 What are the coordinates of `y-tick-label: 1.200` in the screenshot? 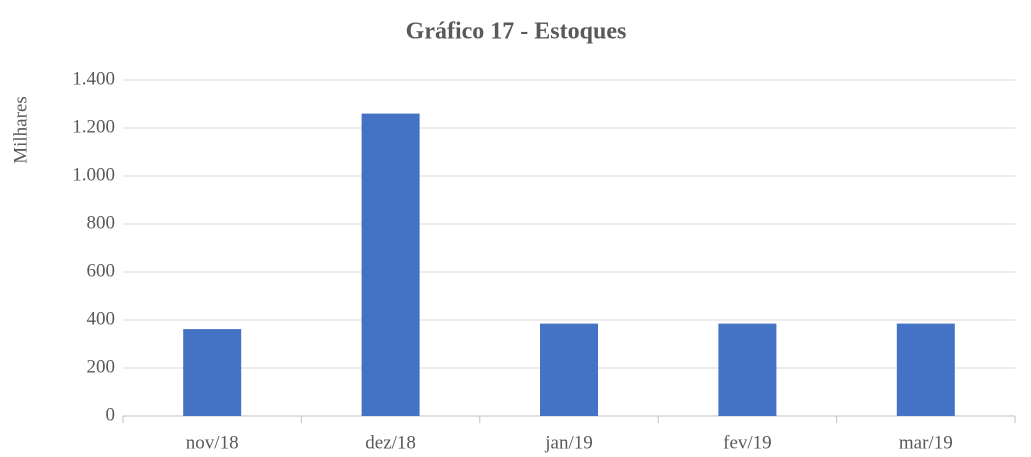 It's located at (93, 126).